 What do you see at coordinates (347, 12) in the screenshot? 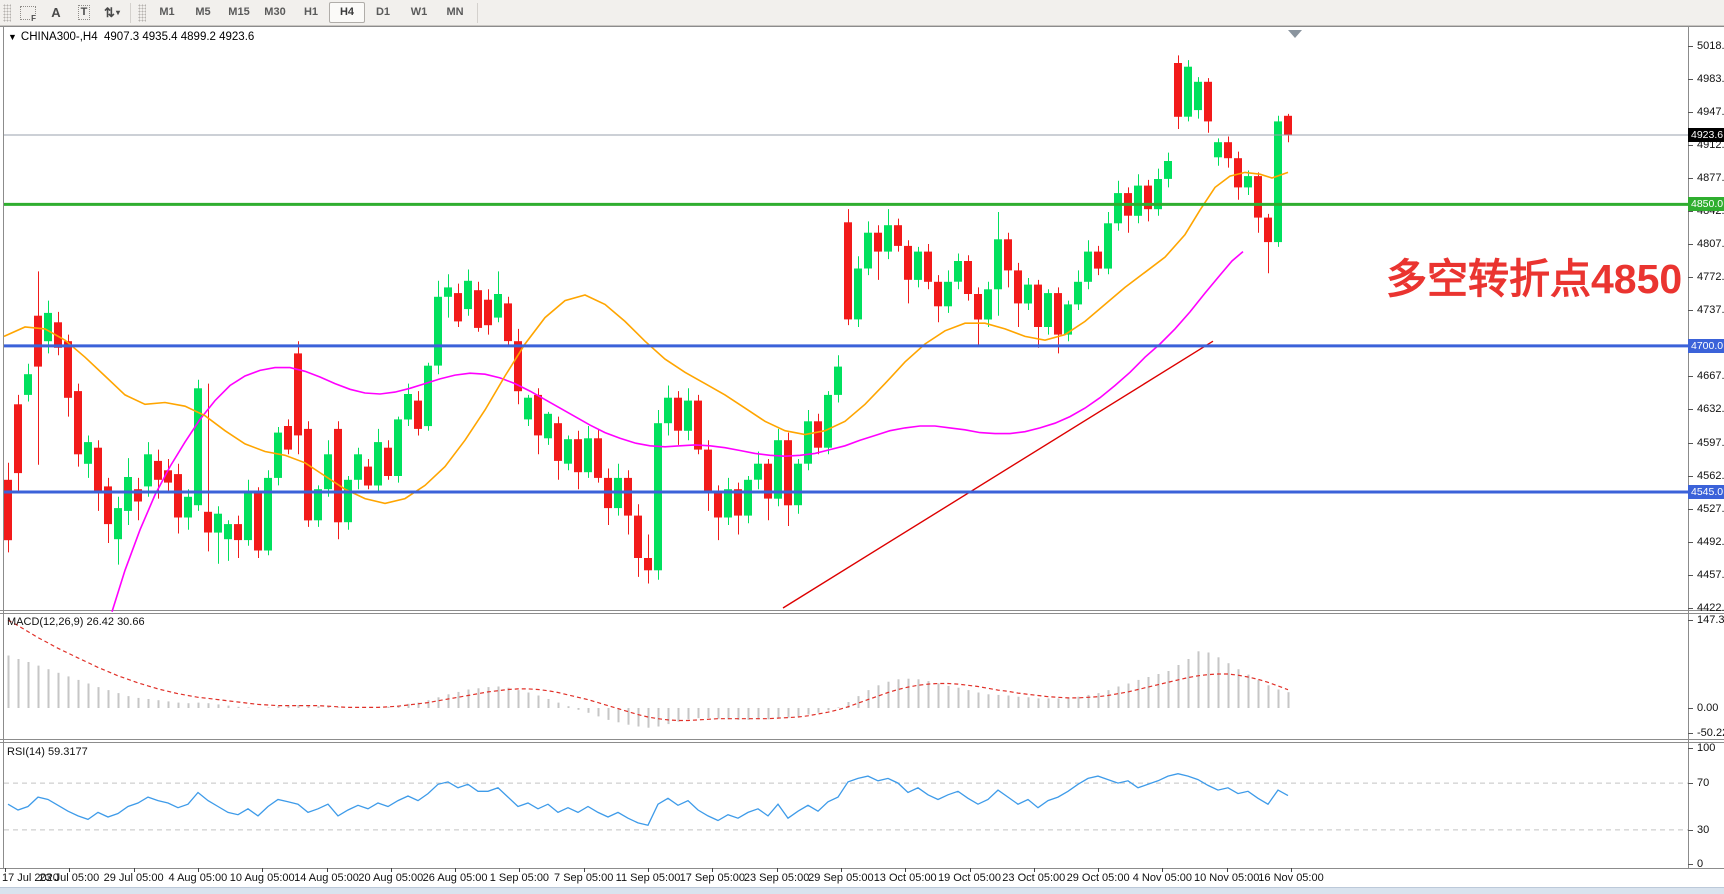
I see `timeframe-button-h4: H4` at bounding box center [347, 12].